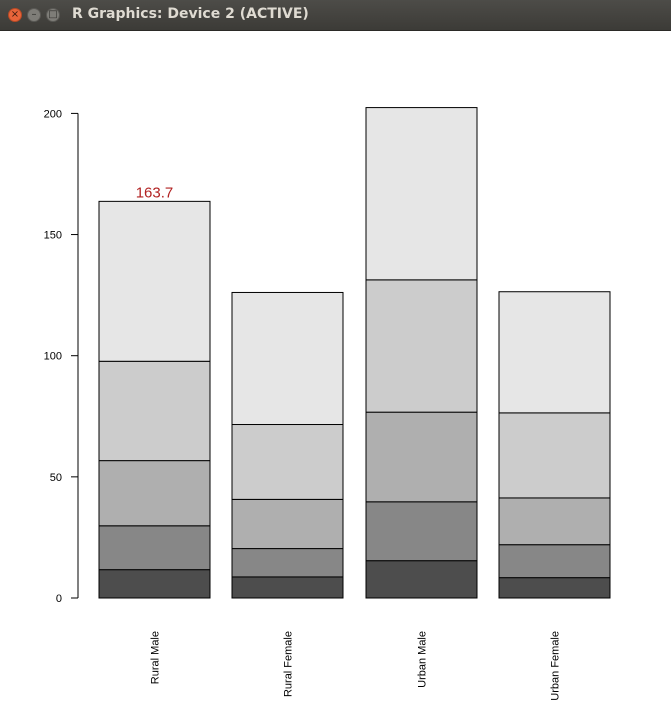  Describe the element at coordinates (289, 664) in the screenshot. I see `x-category-label: Rural Female` at that location.